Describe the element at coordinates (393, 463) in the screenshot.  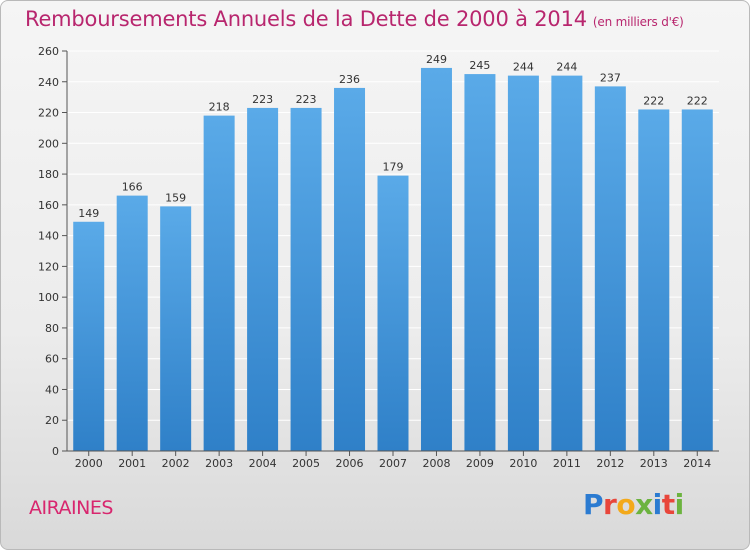
I see `x-tick-label: 2007` at that location.